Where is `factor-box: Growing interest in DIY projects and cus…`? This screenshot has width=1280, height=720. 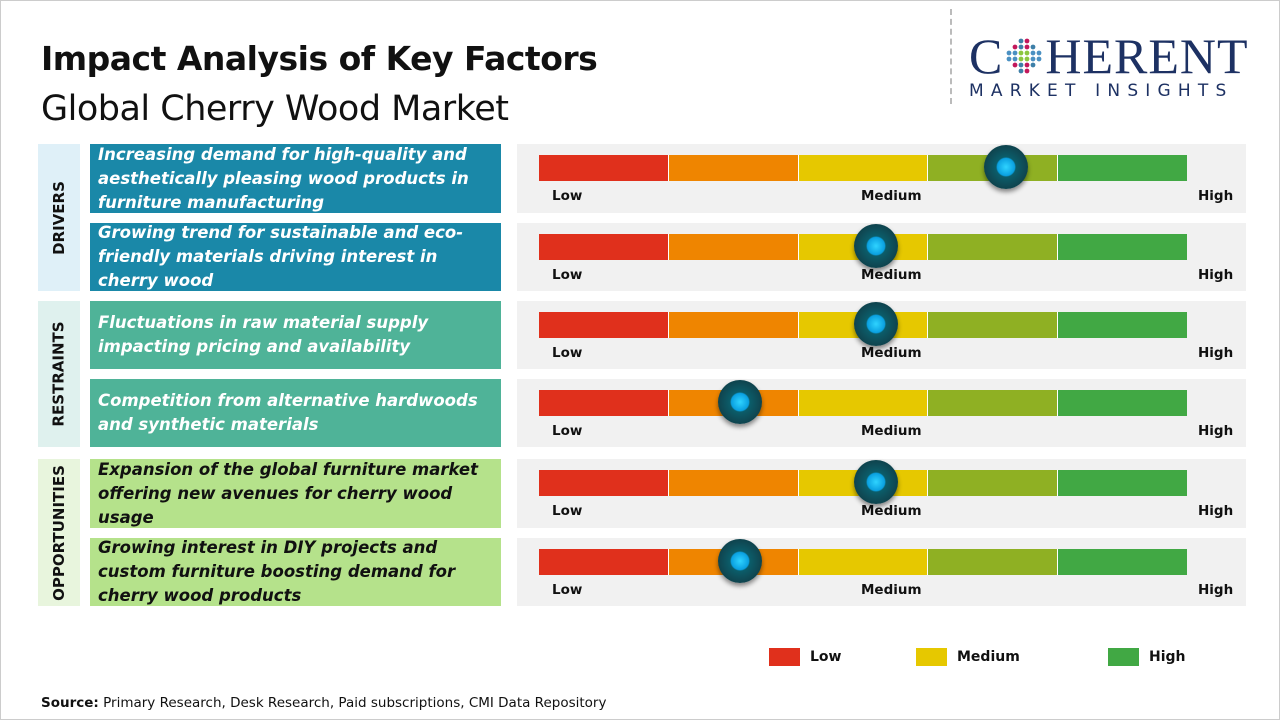 factor-box: Growing interest in DIY projects and cus… is located at coordinates (295, 572).